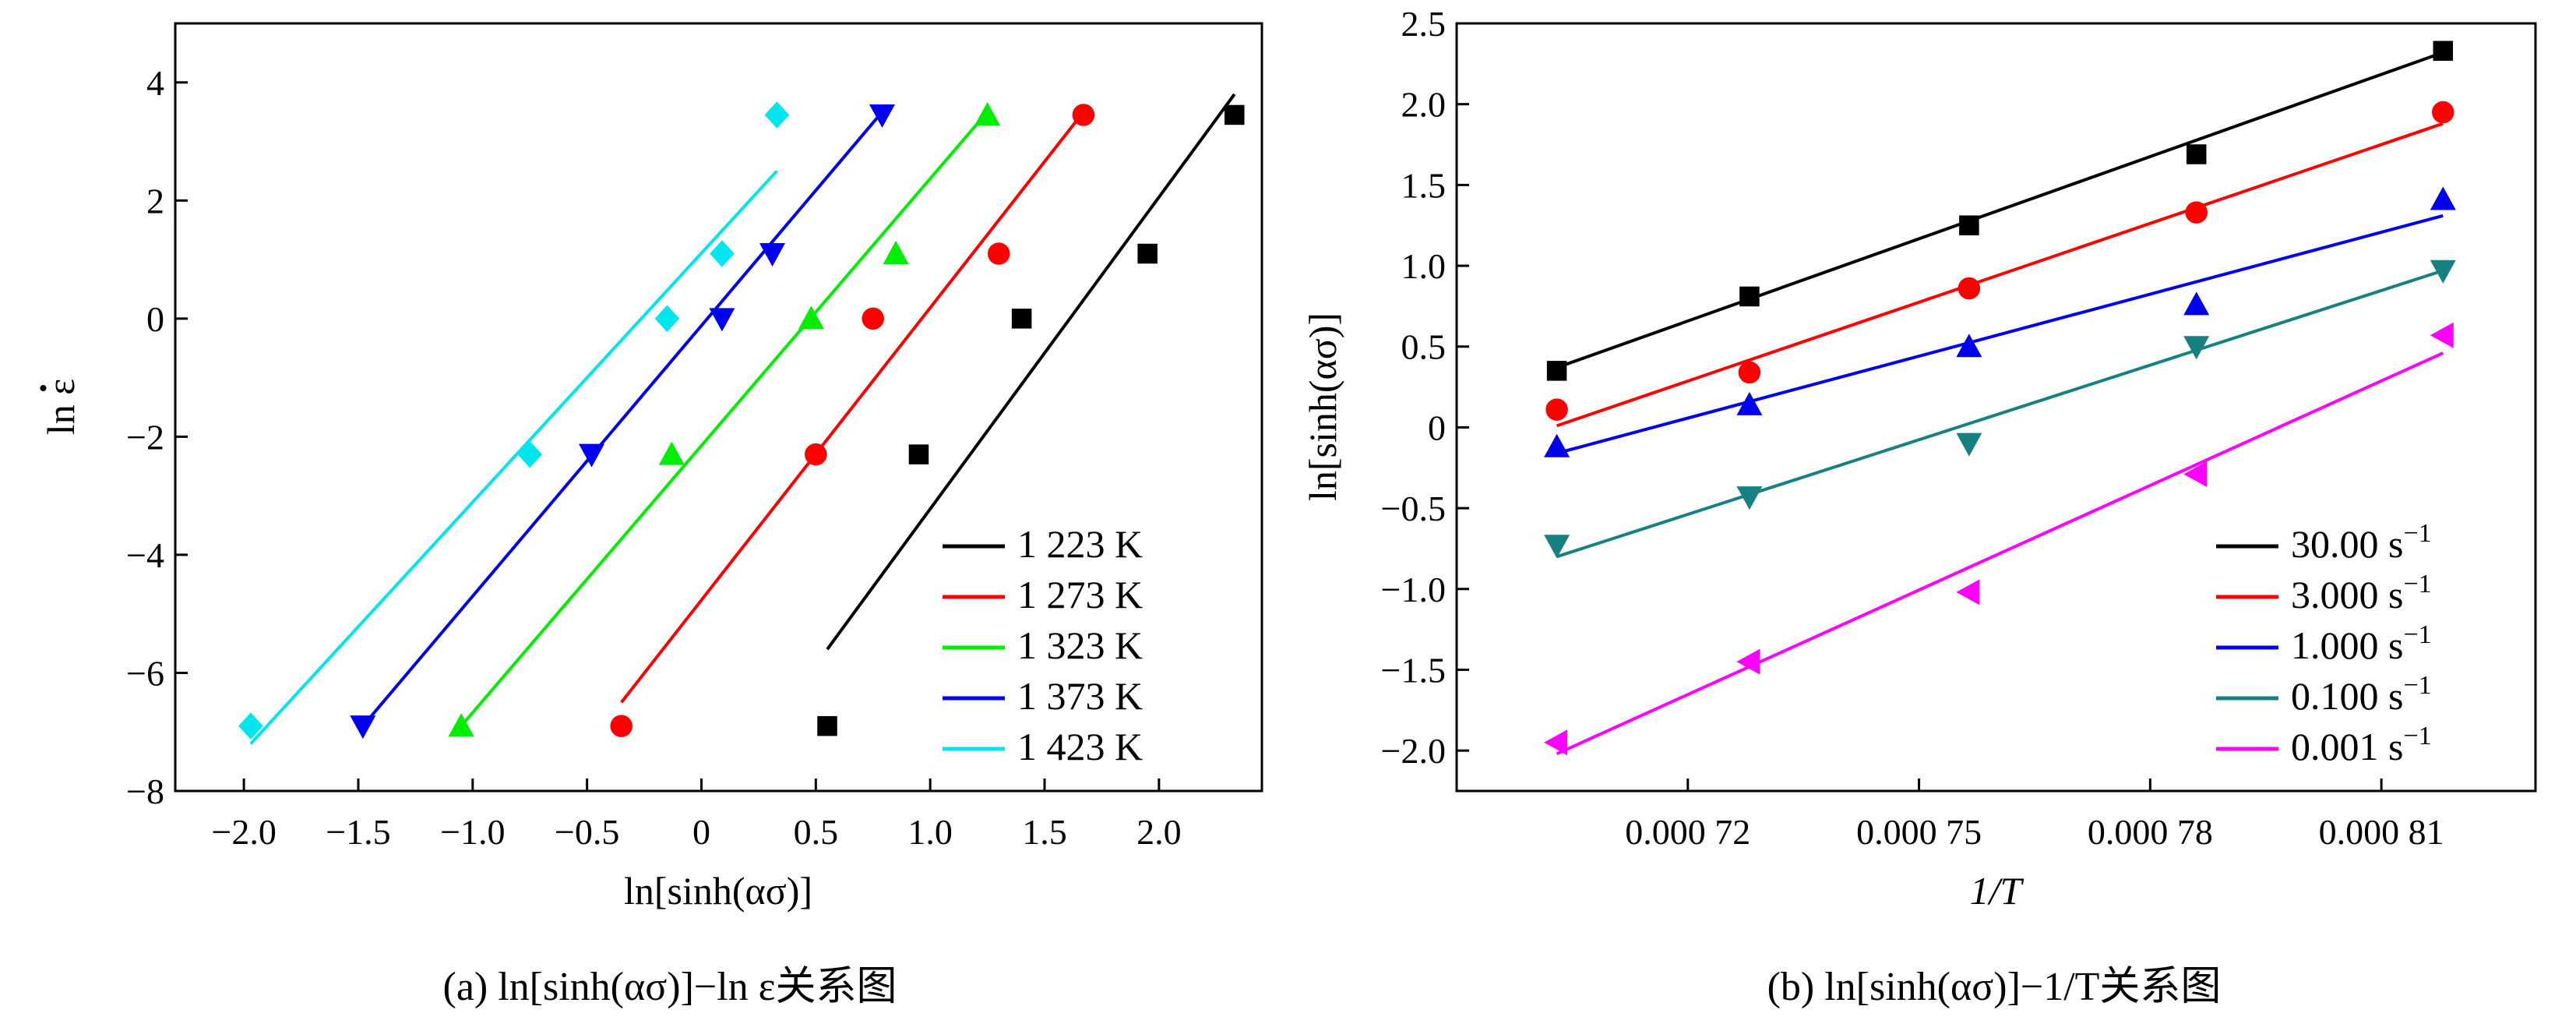 The image size is (2576, 1031). Describe the element at coordinates (155, 201) in the screenshot. I see `chart-a-ytick-label: 2` at that location.